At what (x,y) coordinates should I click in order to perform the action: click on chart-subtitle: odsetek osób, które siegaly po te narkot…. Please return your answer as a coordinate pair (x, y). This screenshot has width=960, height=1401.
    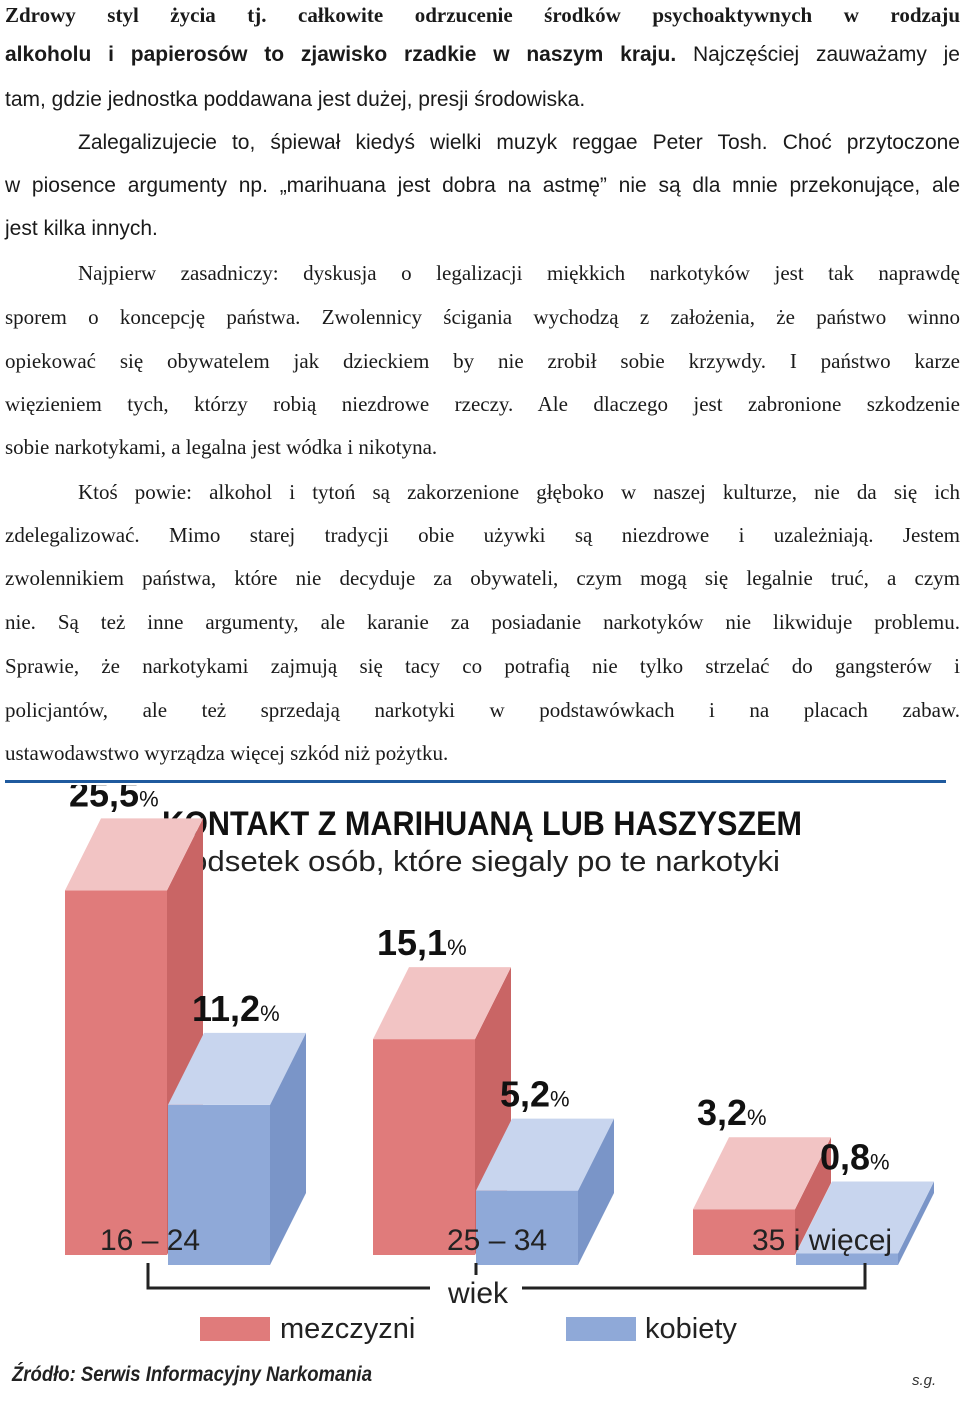
    Looking at the image, I should click on (485, 862).